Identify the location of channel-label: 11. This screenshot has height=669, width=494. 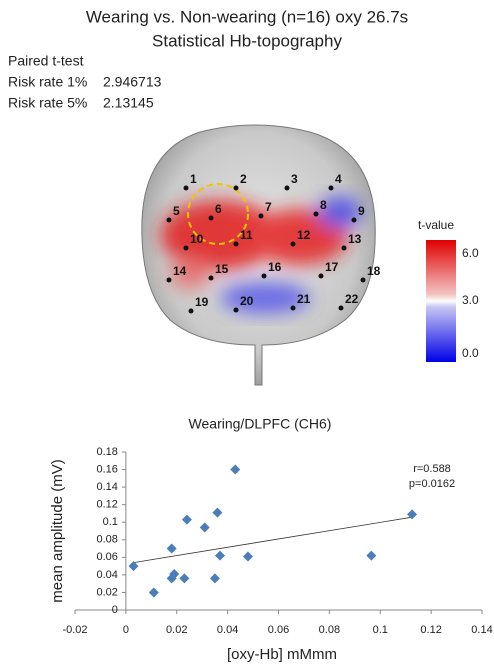
(246, 235).